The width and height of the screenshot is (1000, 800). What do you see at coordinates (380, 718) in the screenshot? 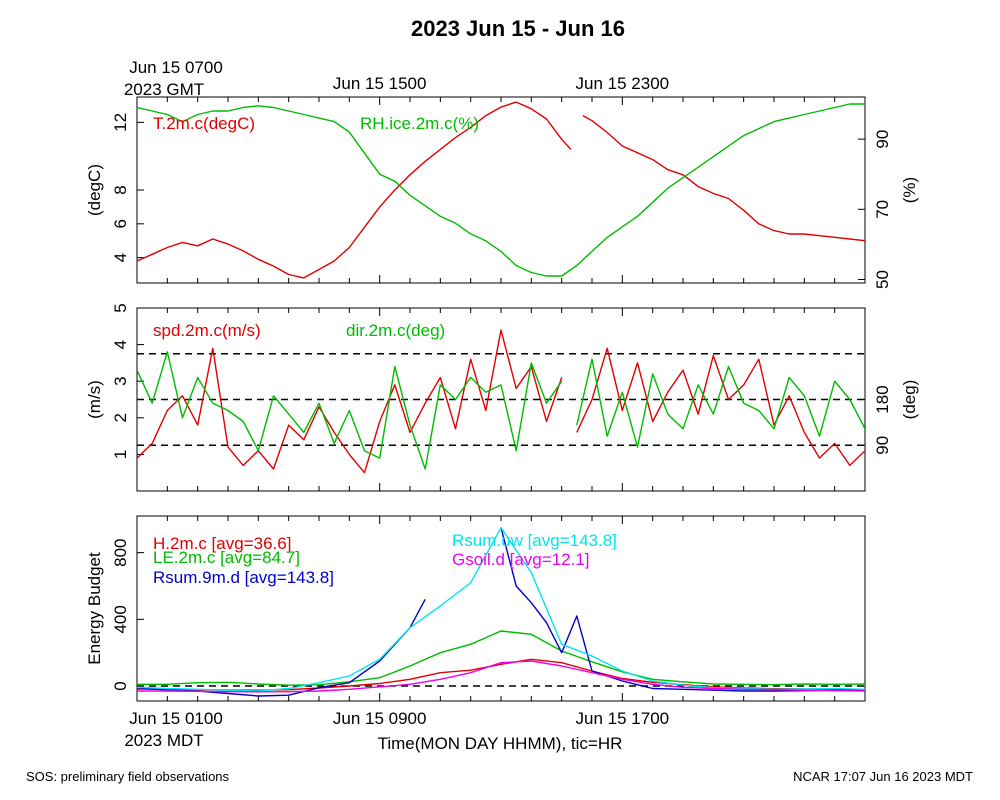
I see `mdt-time-label: Jun 15 0900` at bounding box center [380, 718].